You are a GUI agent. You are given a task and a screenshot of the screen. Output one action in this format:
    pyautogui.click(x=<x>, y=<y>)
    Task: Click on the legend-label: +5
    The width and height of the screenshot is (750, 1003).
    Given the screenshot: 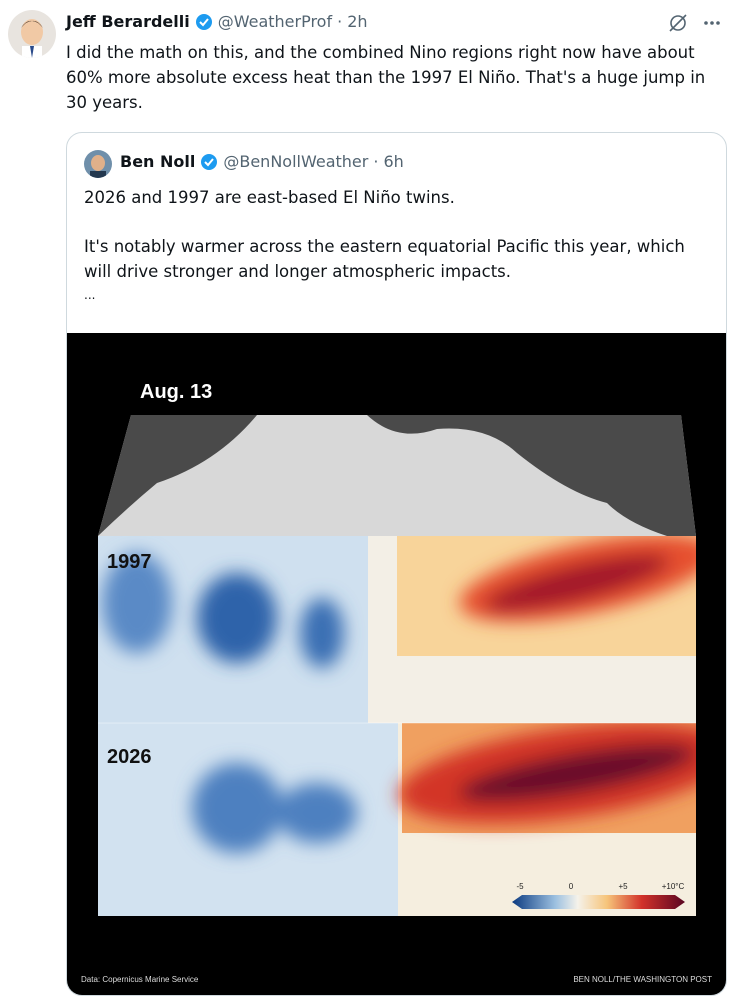 What is the action you would take?
    pyautogui.click(x=623, y=886)
    